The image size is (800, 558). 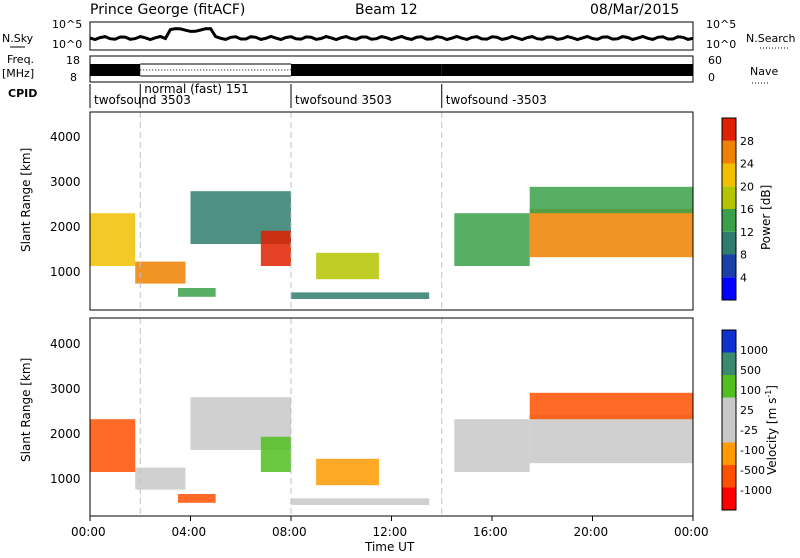 I want to click on velocity-ylabel: Slant Range [km], so click(x=26, y=410).